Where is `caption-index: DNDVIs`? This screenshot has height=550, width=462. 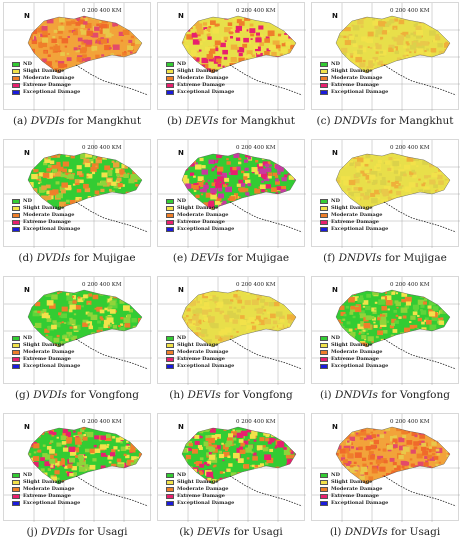
caption-index: DNDVIs is located at coordinates (355, 121).